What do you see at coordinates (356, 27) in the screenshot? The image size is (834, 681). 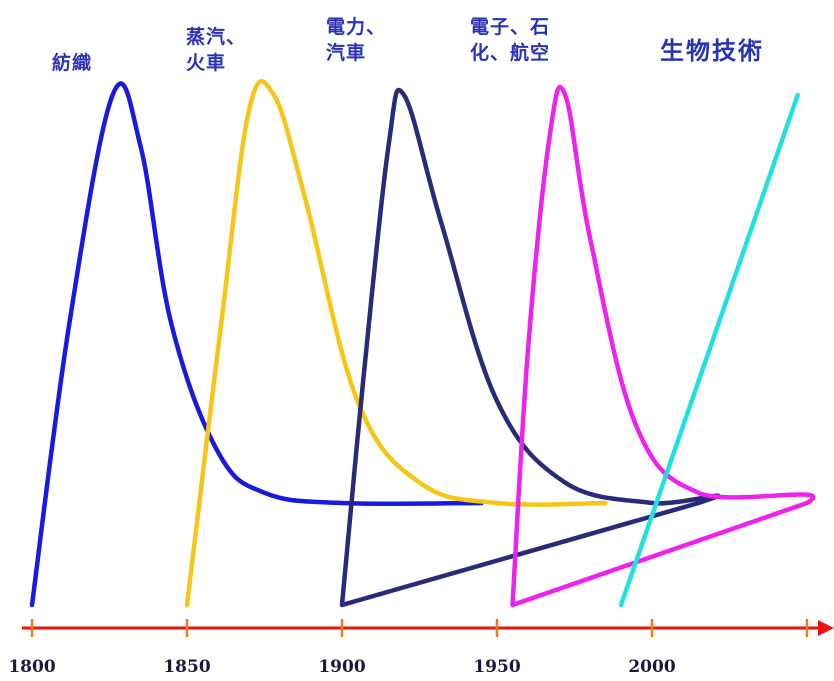 I see `wave-label-line: 電力、` at bounding box center [356, 27].